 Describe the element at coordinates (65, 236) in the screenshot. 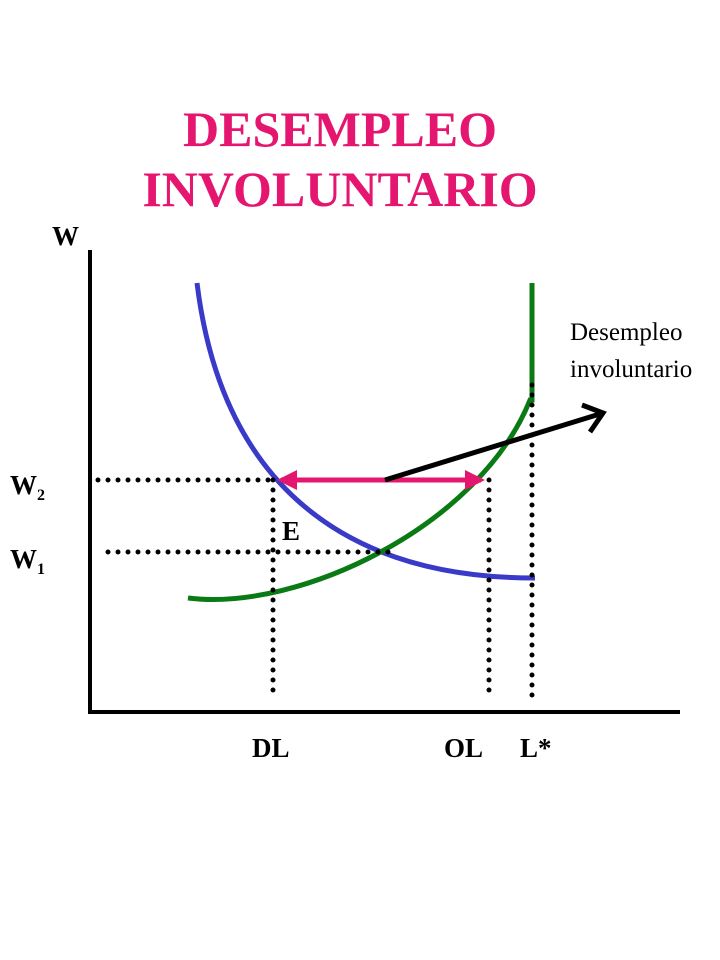

I see `y-axis-label: W` at that location.